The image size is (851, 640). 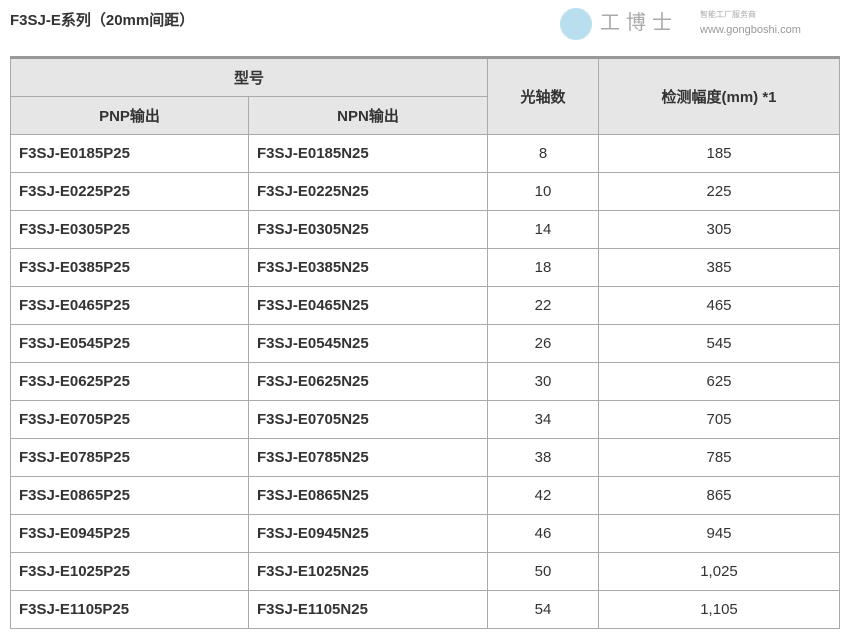 I want to click on detection-width: 785, so click(x=719, y=457).